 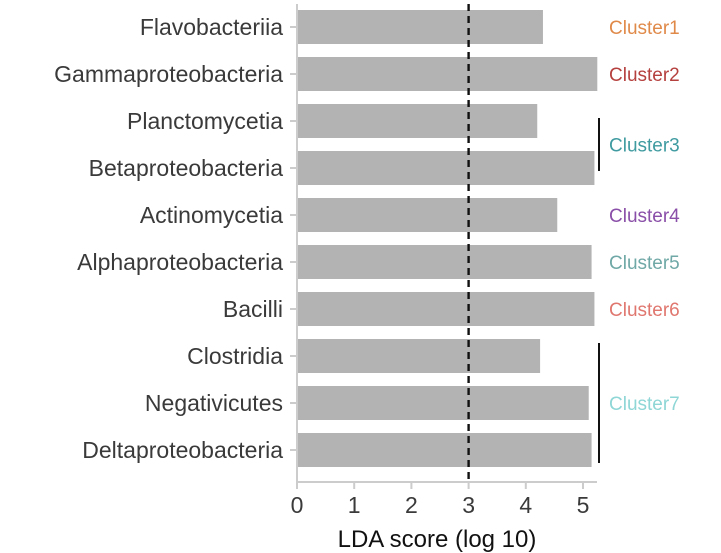 I want to click on category-label: Clostridia, so click(x=235, y=356).